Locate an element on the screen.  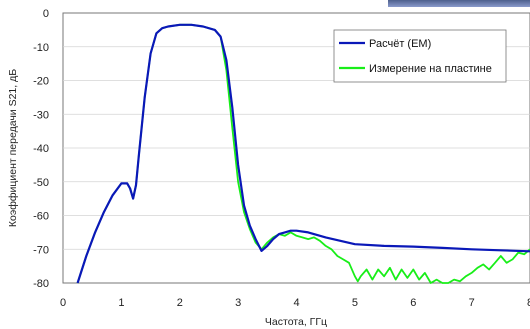
y-tick-label: -80 is located at coordinates (41, 284).